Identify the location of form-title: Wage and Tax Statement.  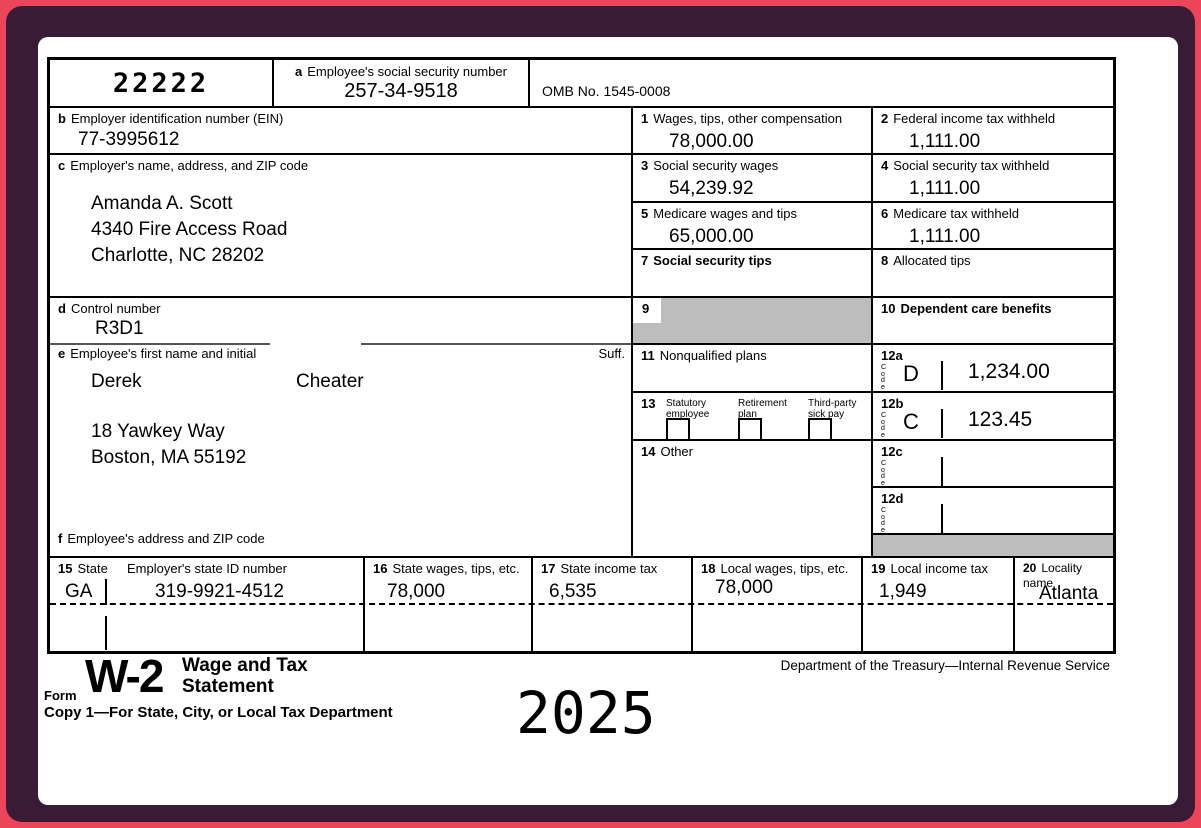
(245, 676).